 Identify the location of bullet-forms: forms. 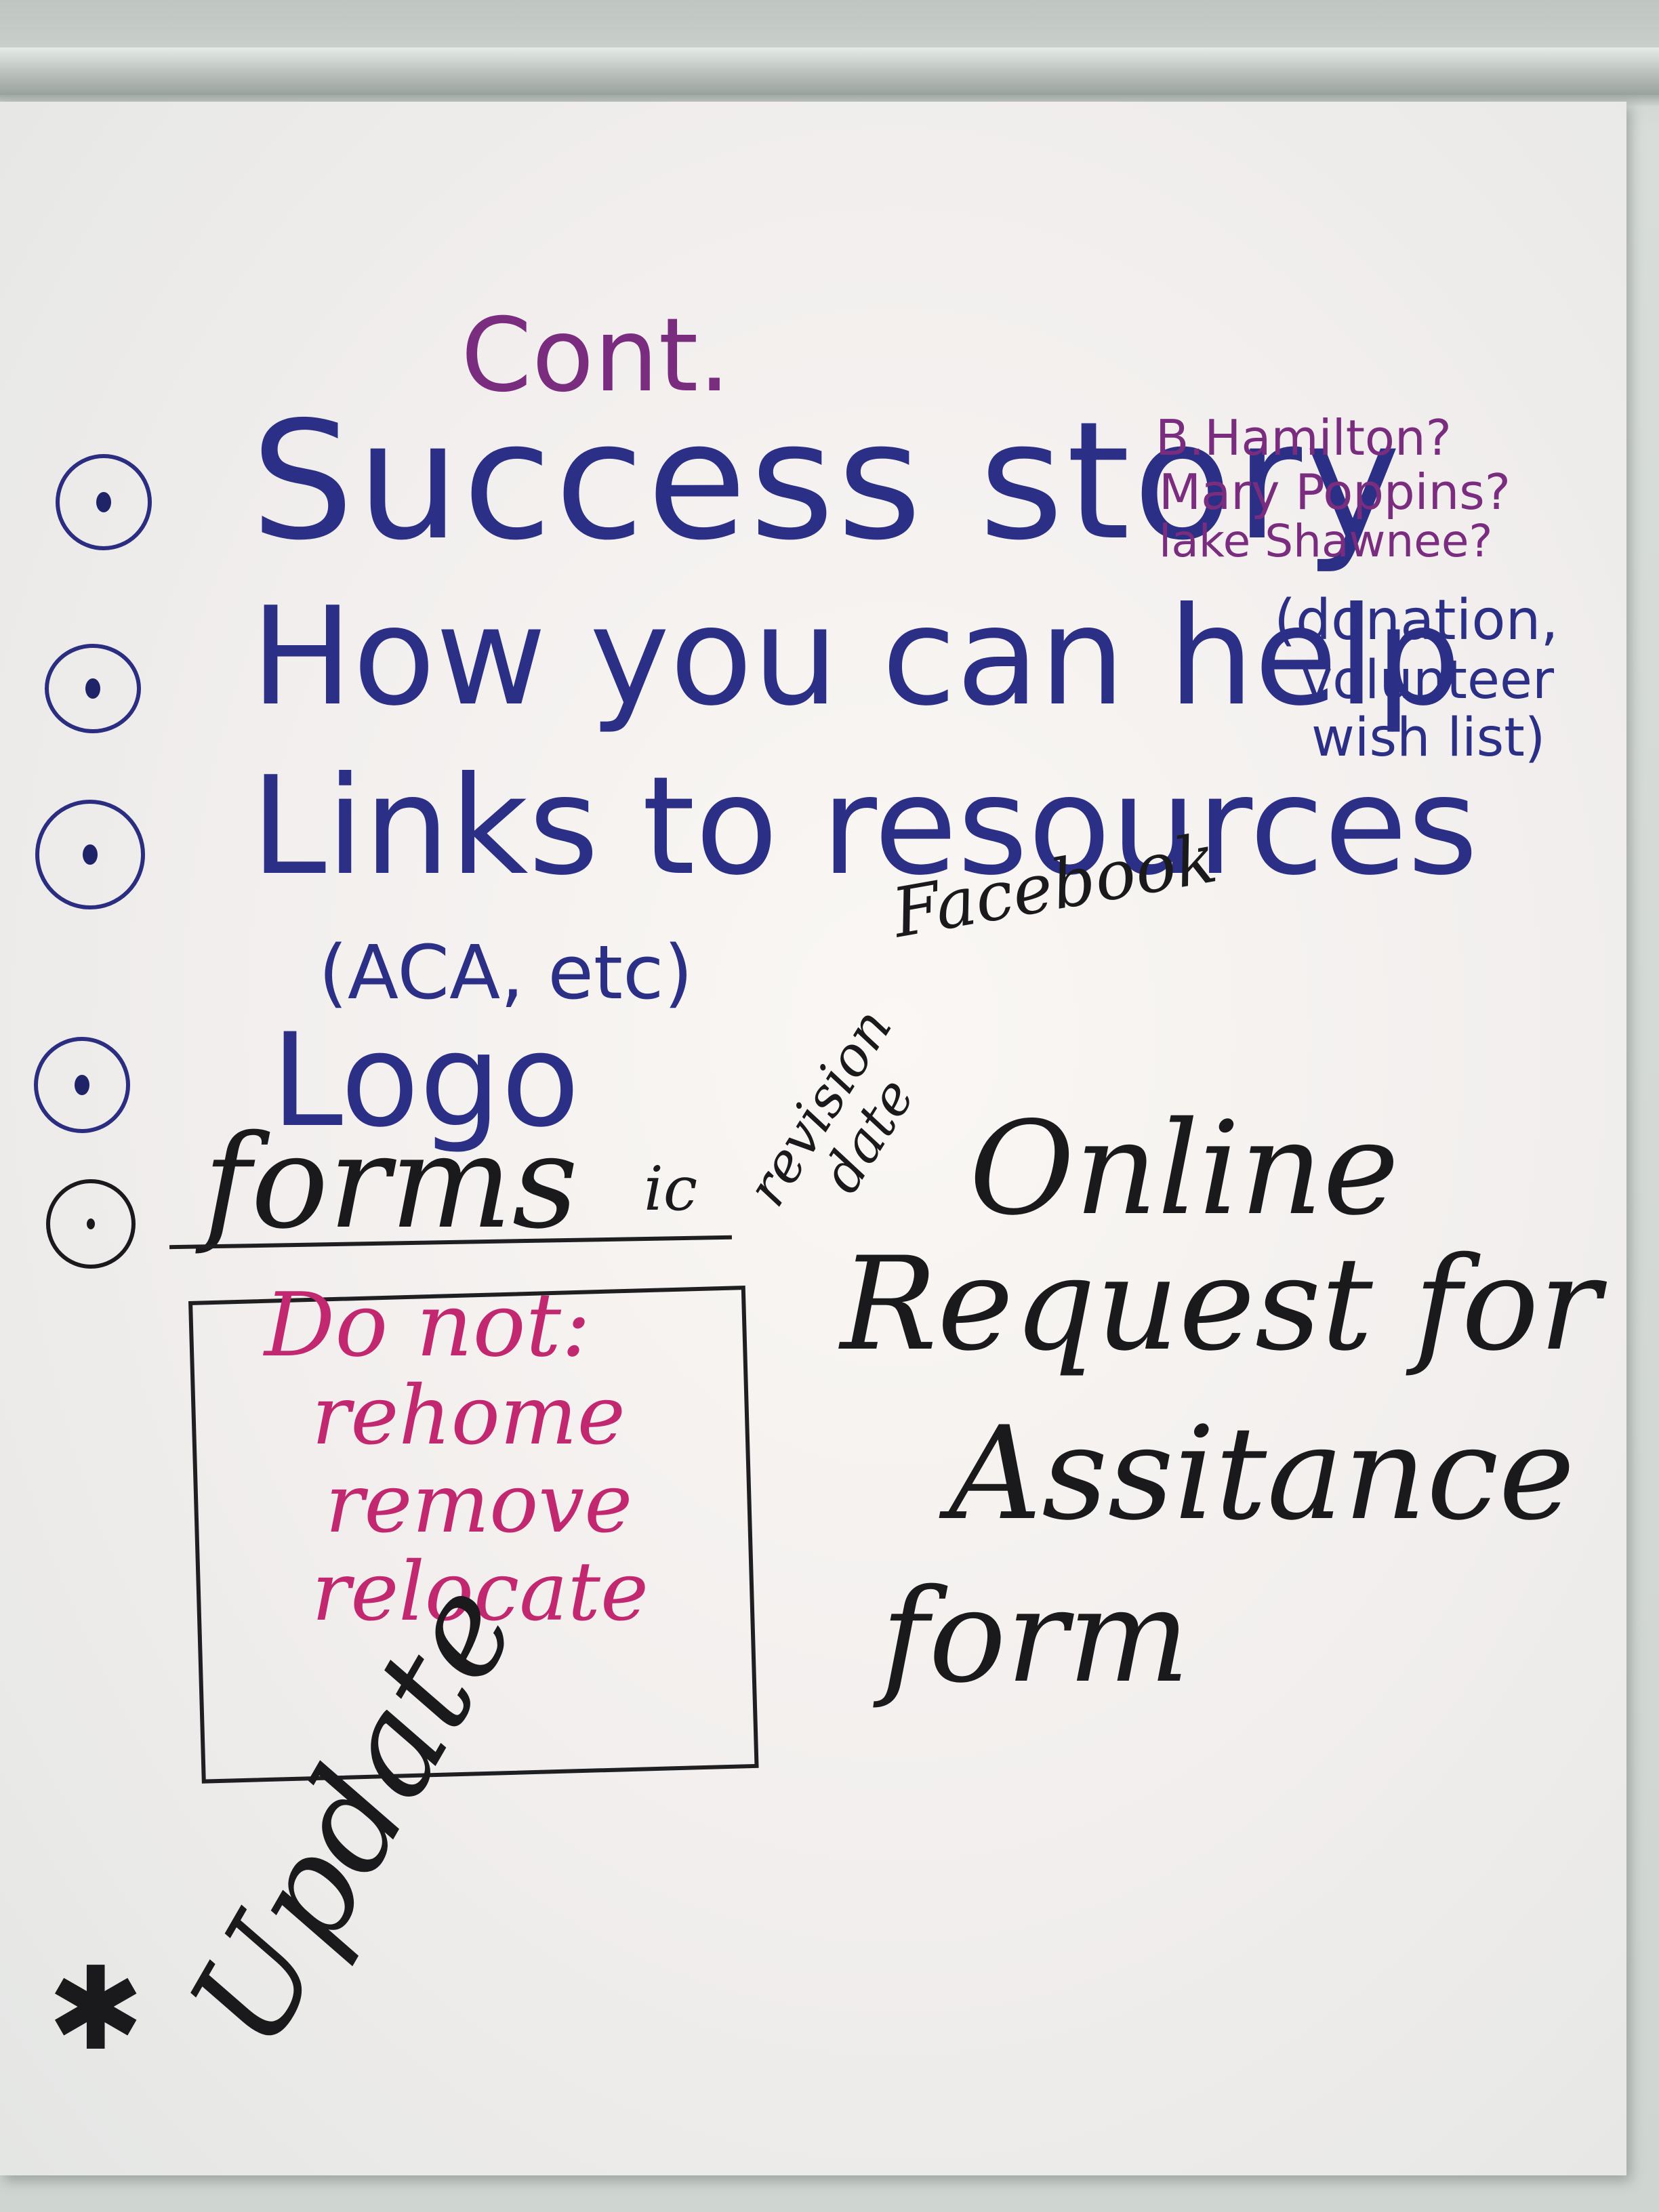
(391, 1182).